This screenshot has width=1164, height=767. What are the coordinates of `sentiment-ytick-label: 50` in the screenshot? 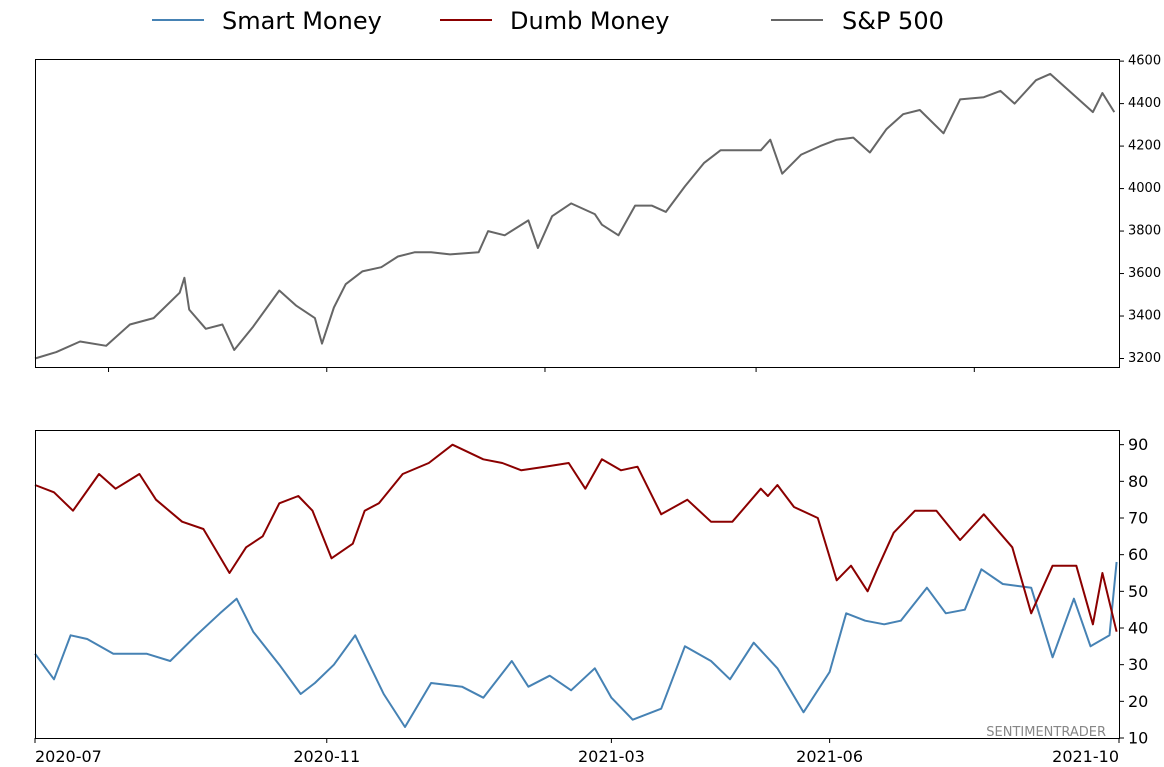 It's located at (1138, 591).